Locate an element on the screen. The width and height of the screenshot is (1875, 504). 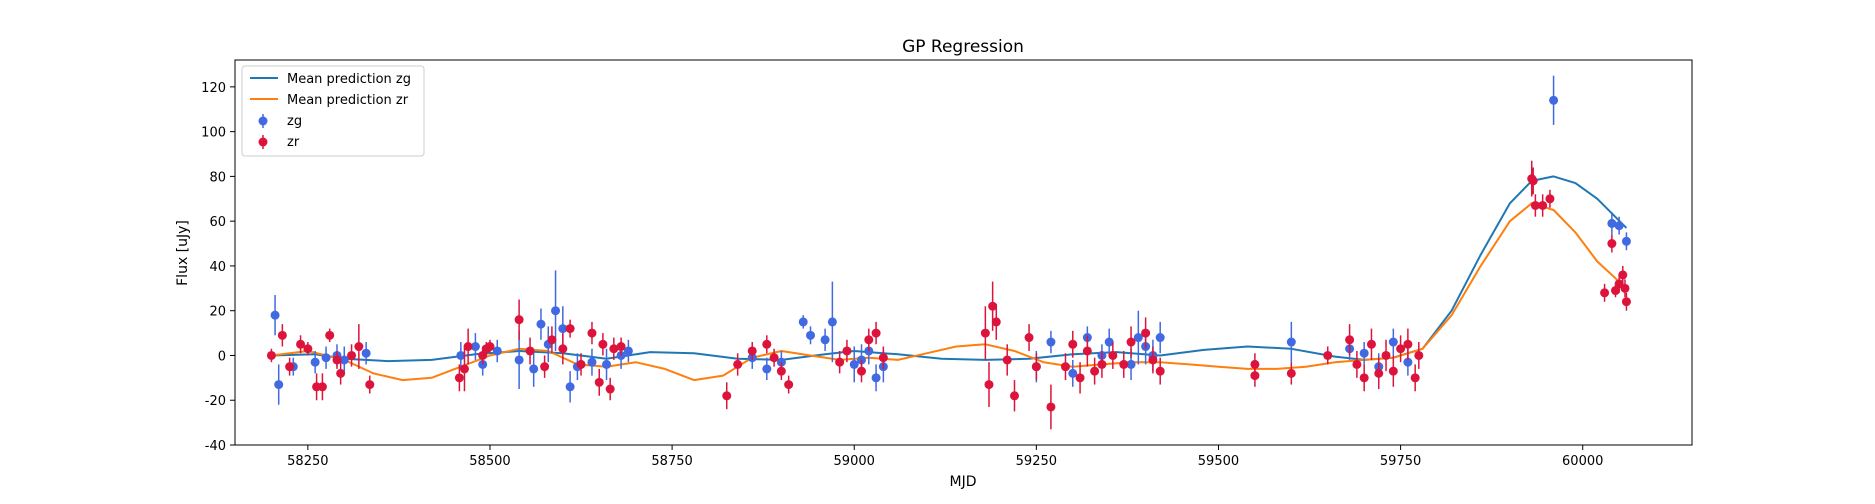
y-tick-label: 40 is located at coordinates (217, 267).